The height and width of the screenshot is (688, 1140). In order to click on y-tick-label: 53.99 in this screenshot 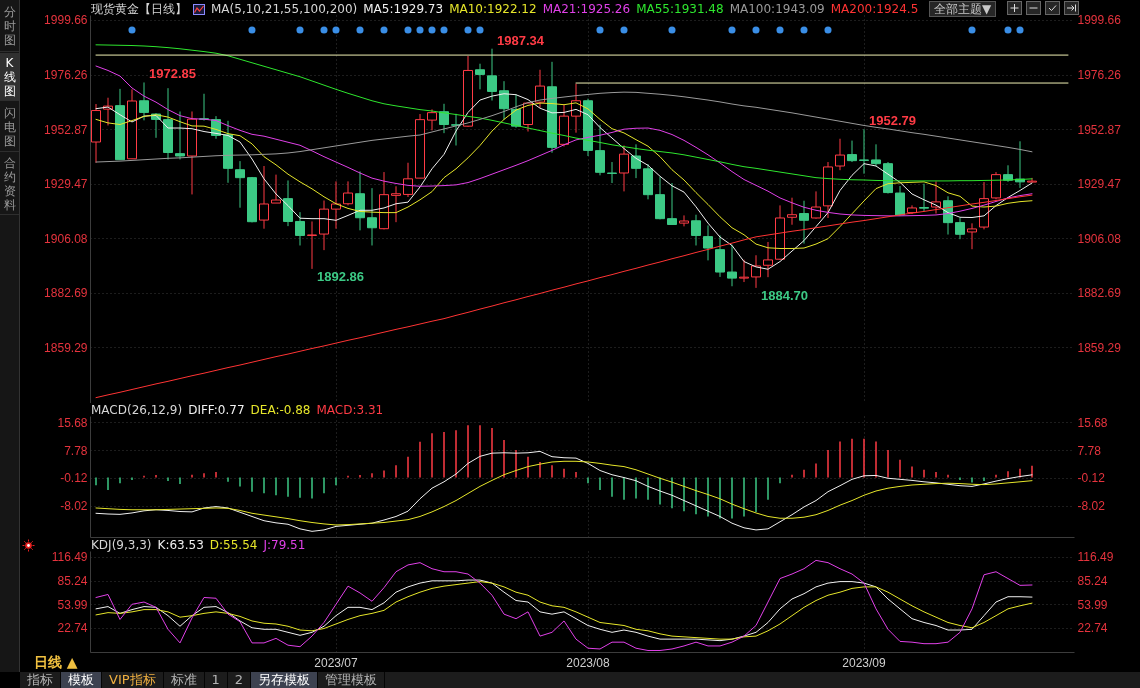, I will do `click(72, 604)`.